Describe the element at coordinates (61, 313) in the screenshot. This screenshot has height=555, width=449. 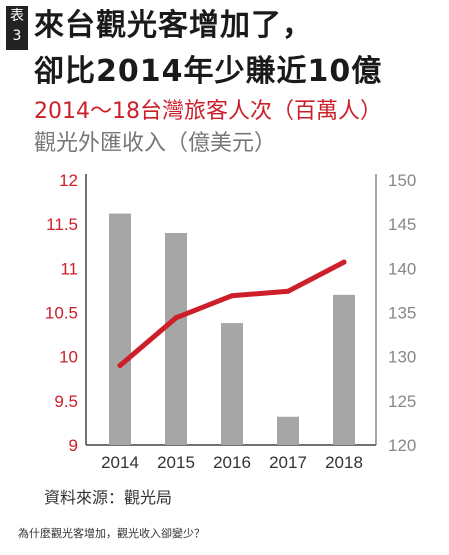
I see `left-axis-tick-label: 10.5` at that location.